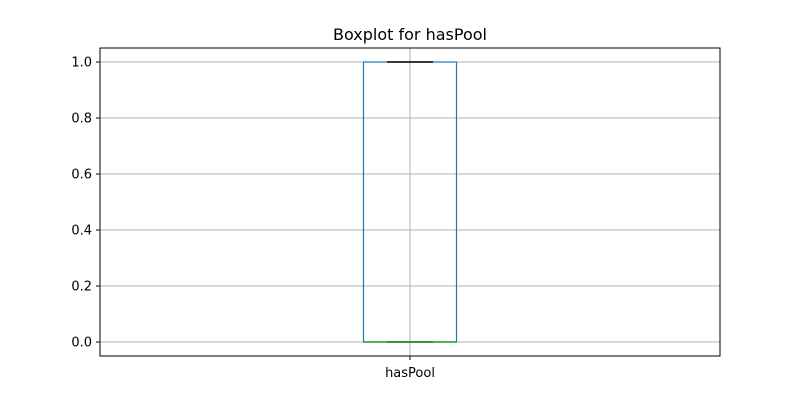  I want to click on y-tick-label: 0.2, so click(81, 287).